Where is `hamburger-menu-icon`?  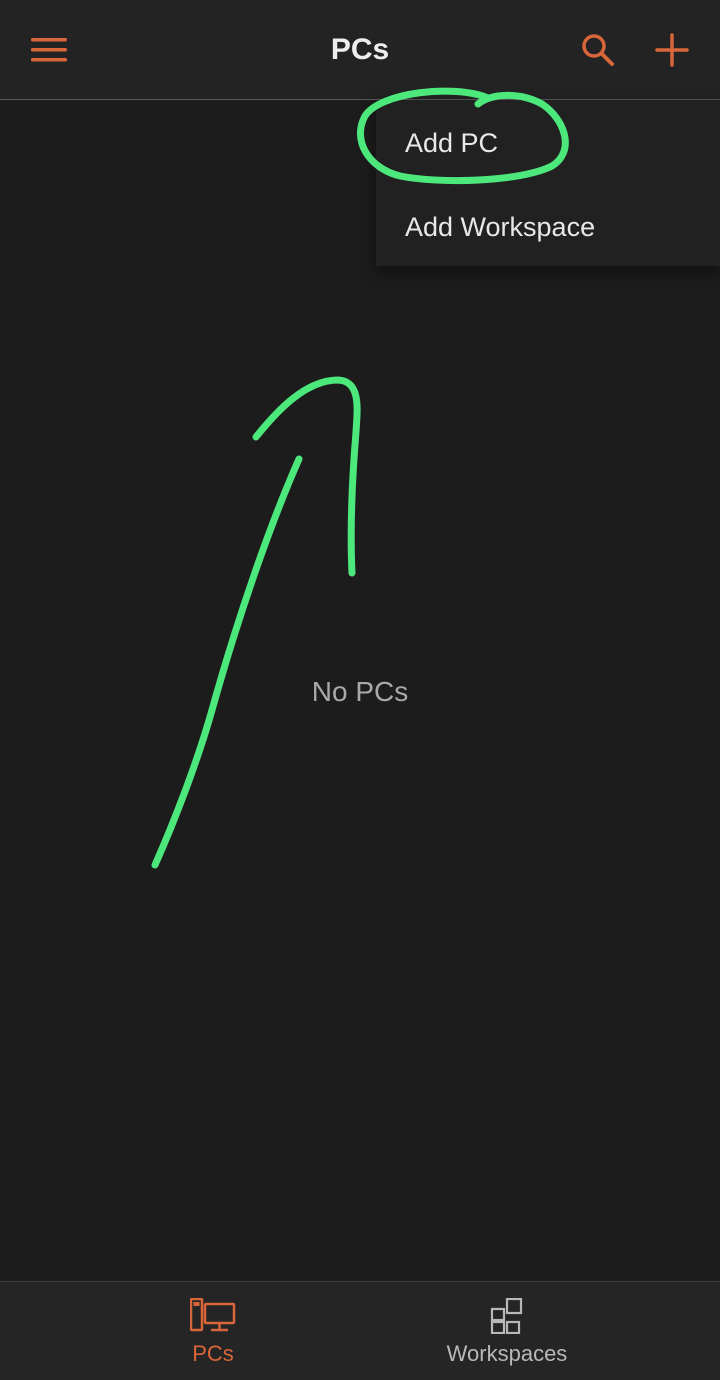 hamburger-menu-icon is located at coordinates (49, 50).